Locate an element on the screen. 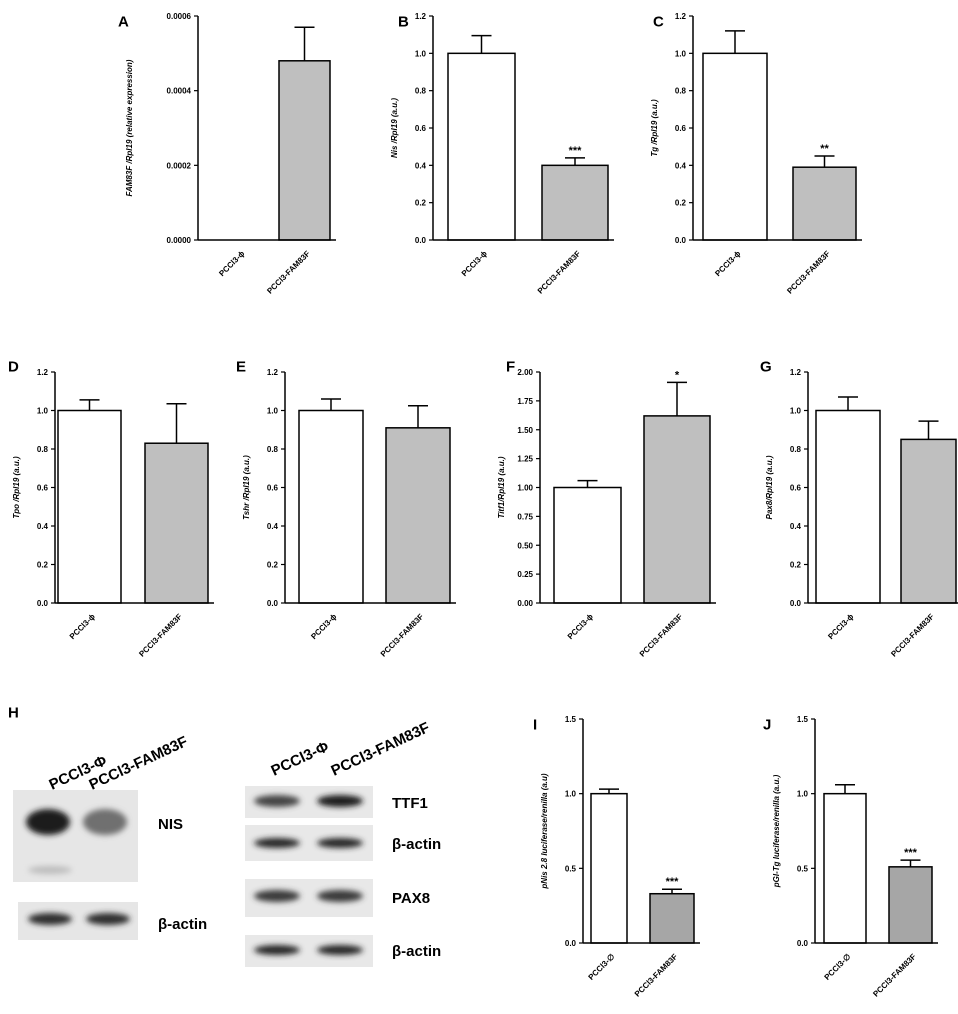 The width and height of the screenshot is (958, 1014). y-axis-label: FAM83F /Rpl19 (relative expression) is located at coordinates (129, 127).